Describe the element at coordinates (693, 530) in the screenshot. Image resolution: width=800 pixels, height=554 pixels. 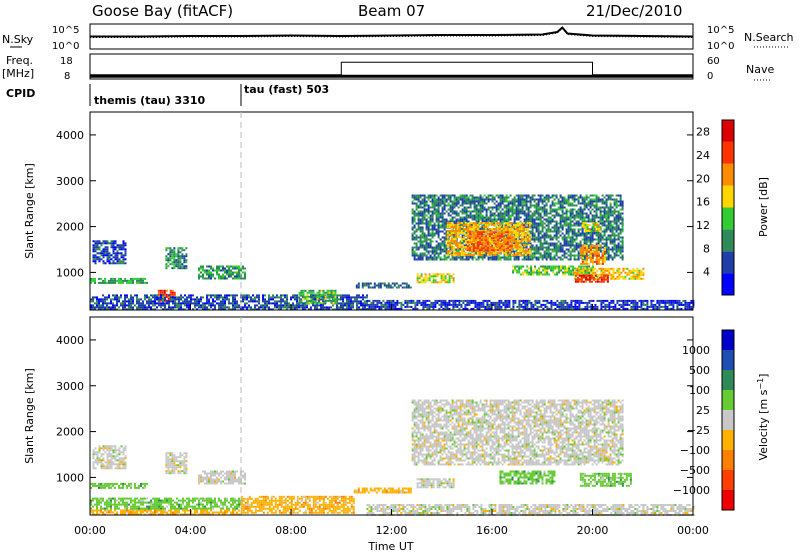
I see `x-tick-label-6: 00:00` at that location.